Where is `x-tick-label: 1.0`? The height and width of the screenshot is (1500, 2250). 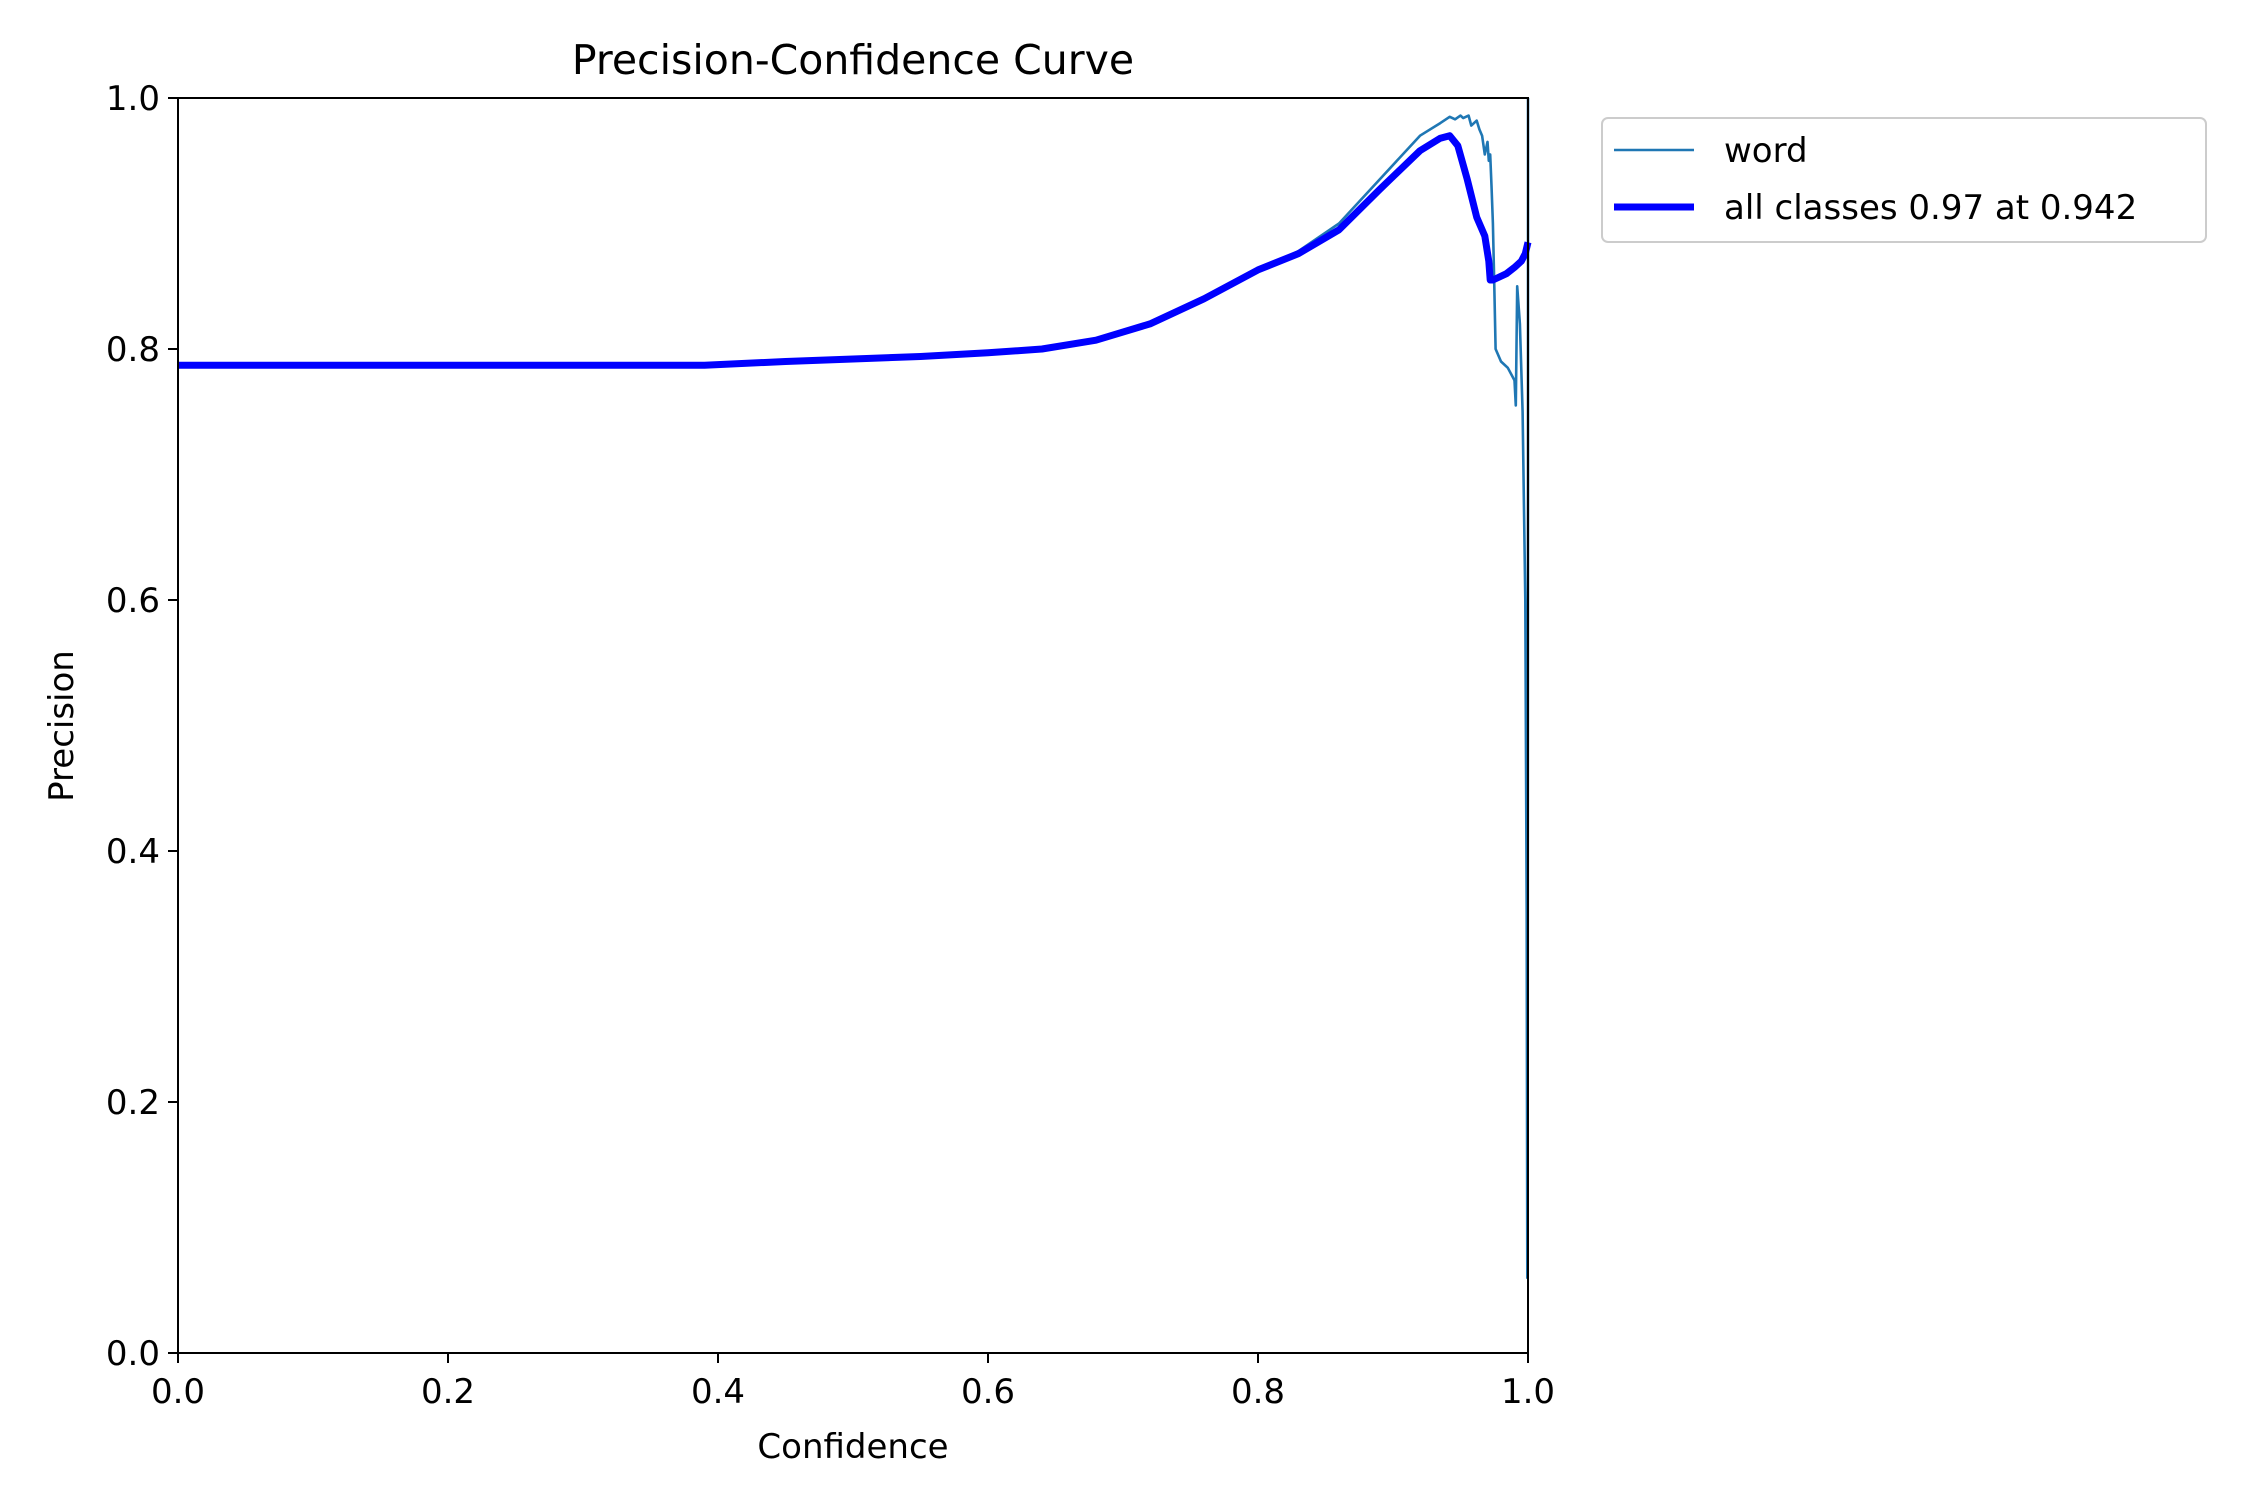
x-tick-label: 1.0 is located at coordinates (1528, 1392).